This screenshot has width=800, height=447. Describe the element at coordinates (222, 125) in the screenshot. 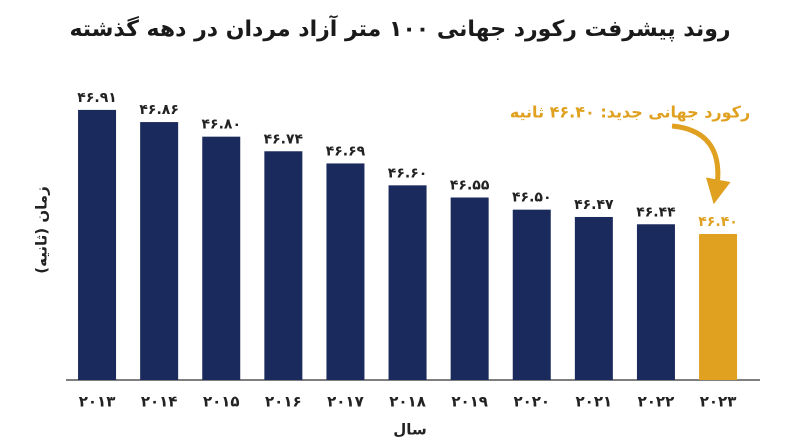

I see `value-label: ۴۶.۸۰` at that location.